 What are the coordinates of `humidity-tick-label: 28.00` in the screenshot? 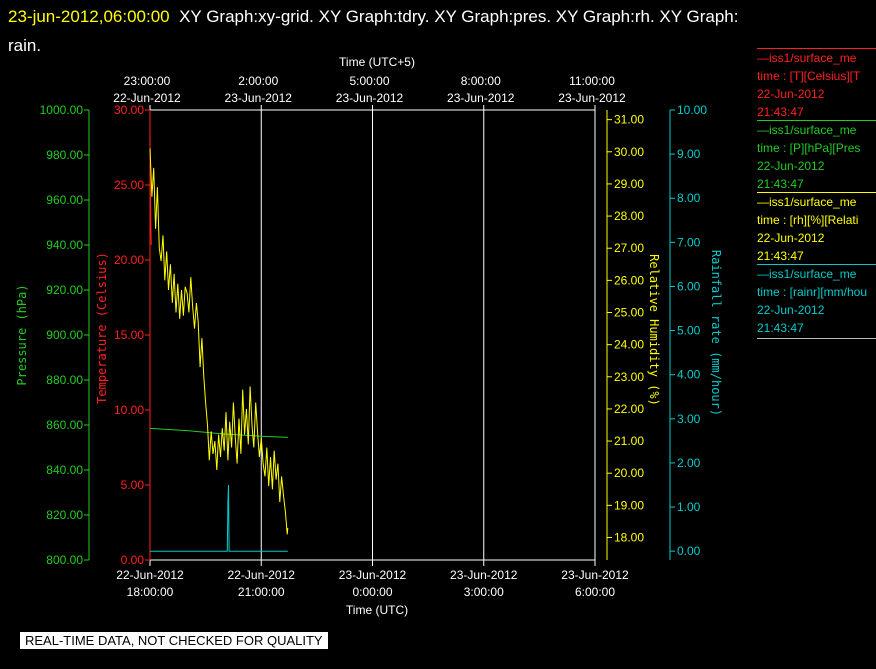 It's located at (629, 216).